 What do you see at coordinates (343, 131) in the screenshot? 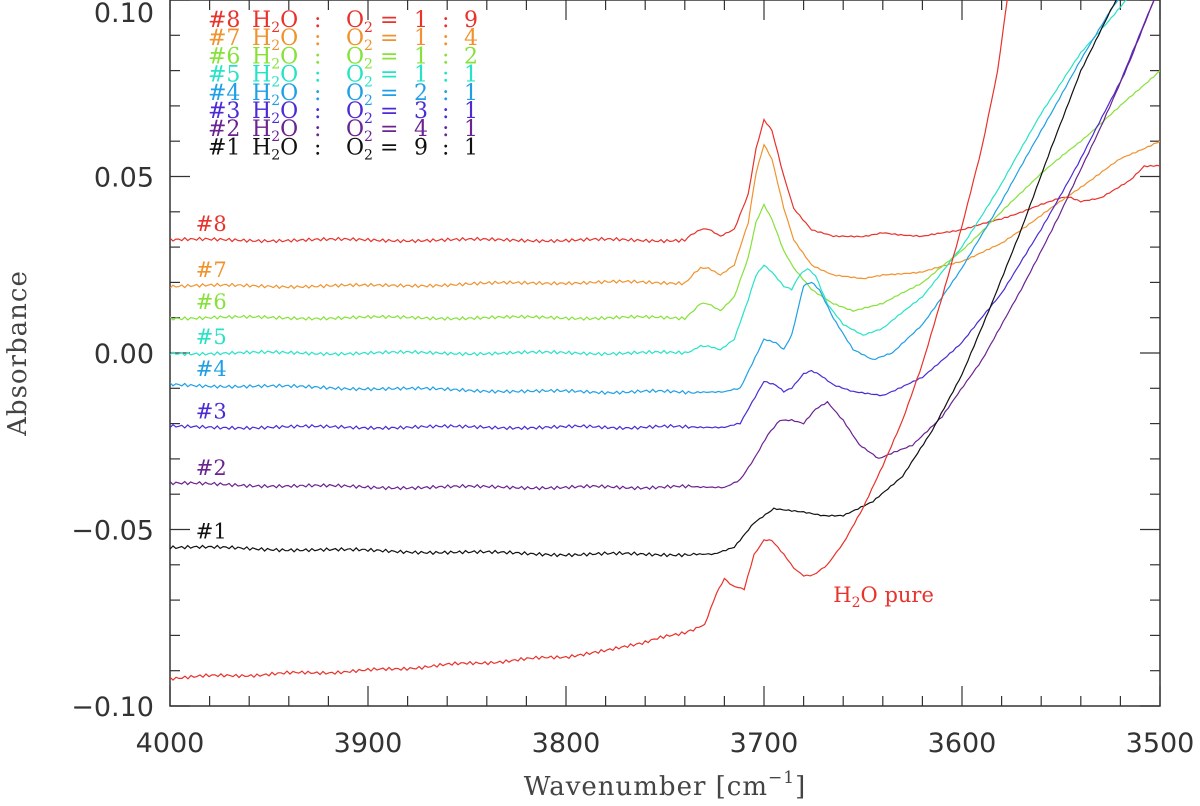
I see `legend-entry: #2 H2O: O2 = 4:1` at bounding box center [343, 131].